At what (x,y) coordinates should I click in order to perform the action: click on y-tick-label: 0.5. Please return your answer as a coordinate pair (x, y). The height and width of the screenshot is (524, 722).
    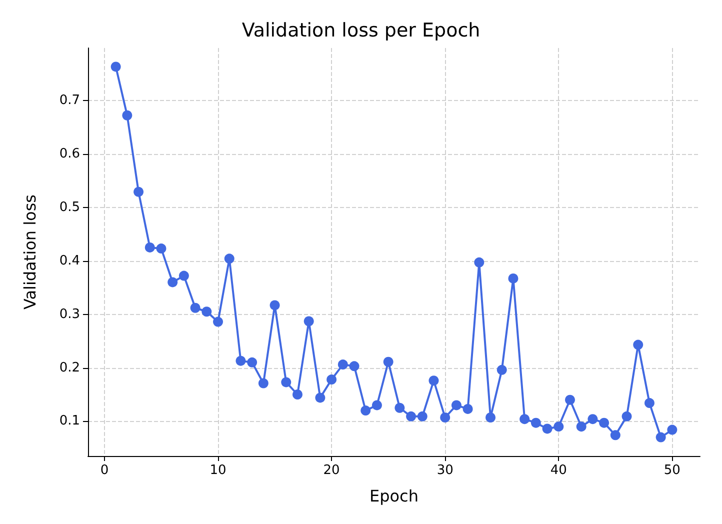
    Looking at the image, I should click on (69, 207).